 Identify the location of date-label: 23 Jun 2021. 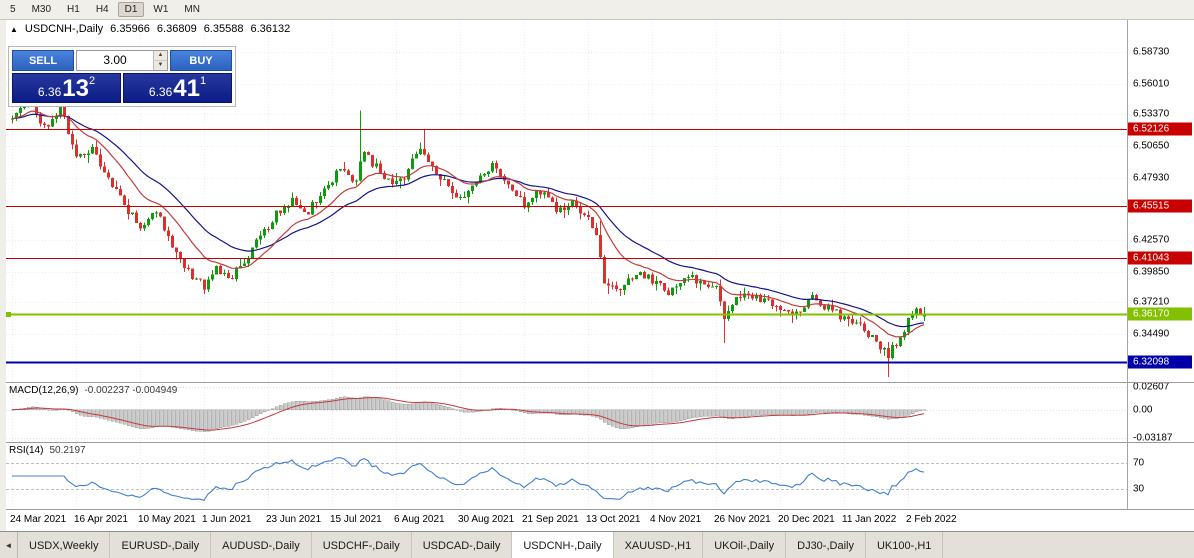
(294, 519).